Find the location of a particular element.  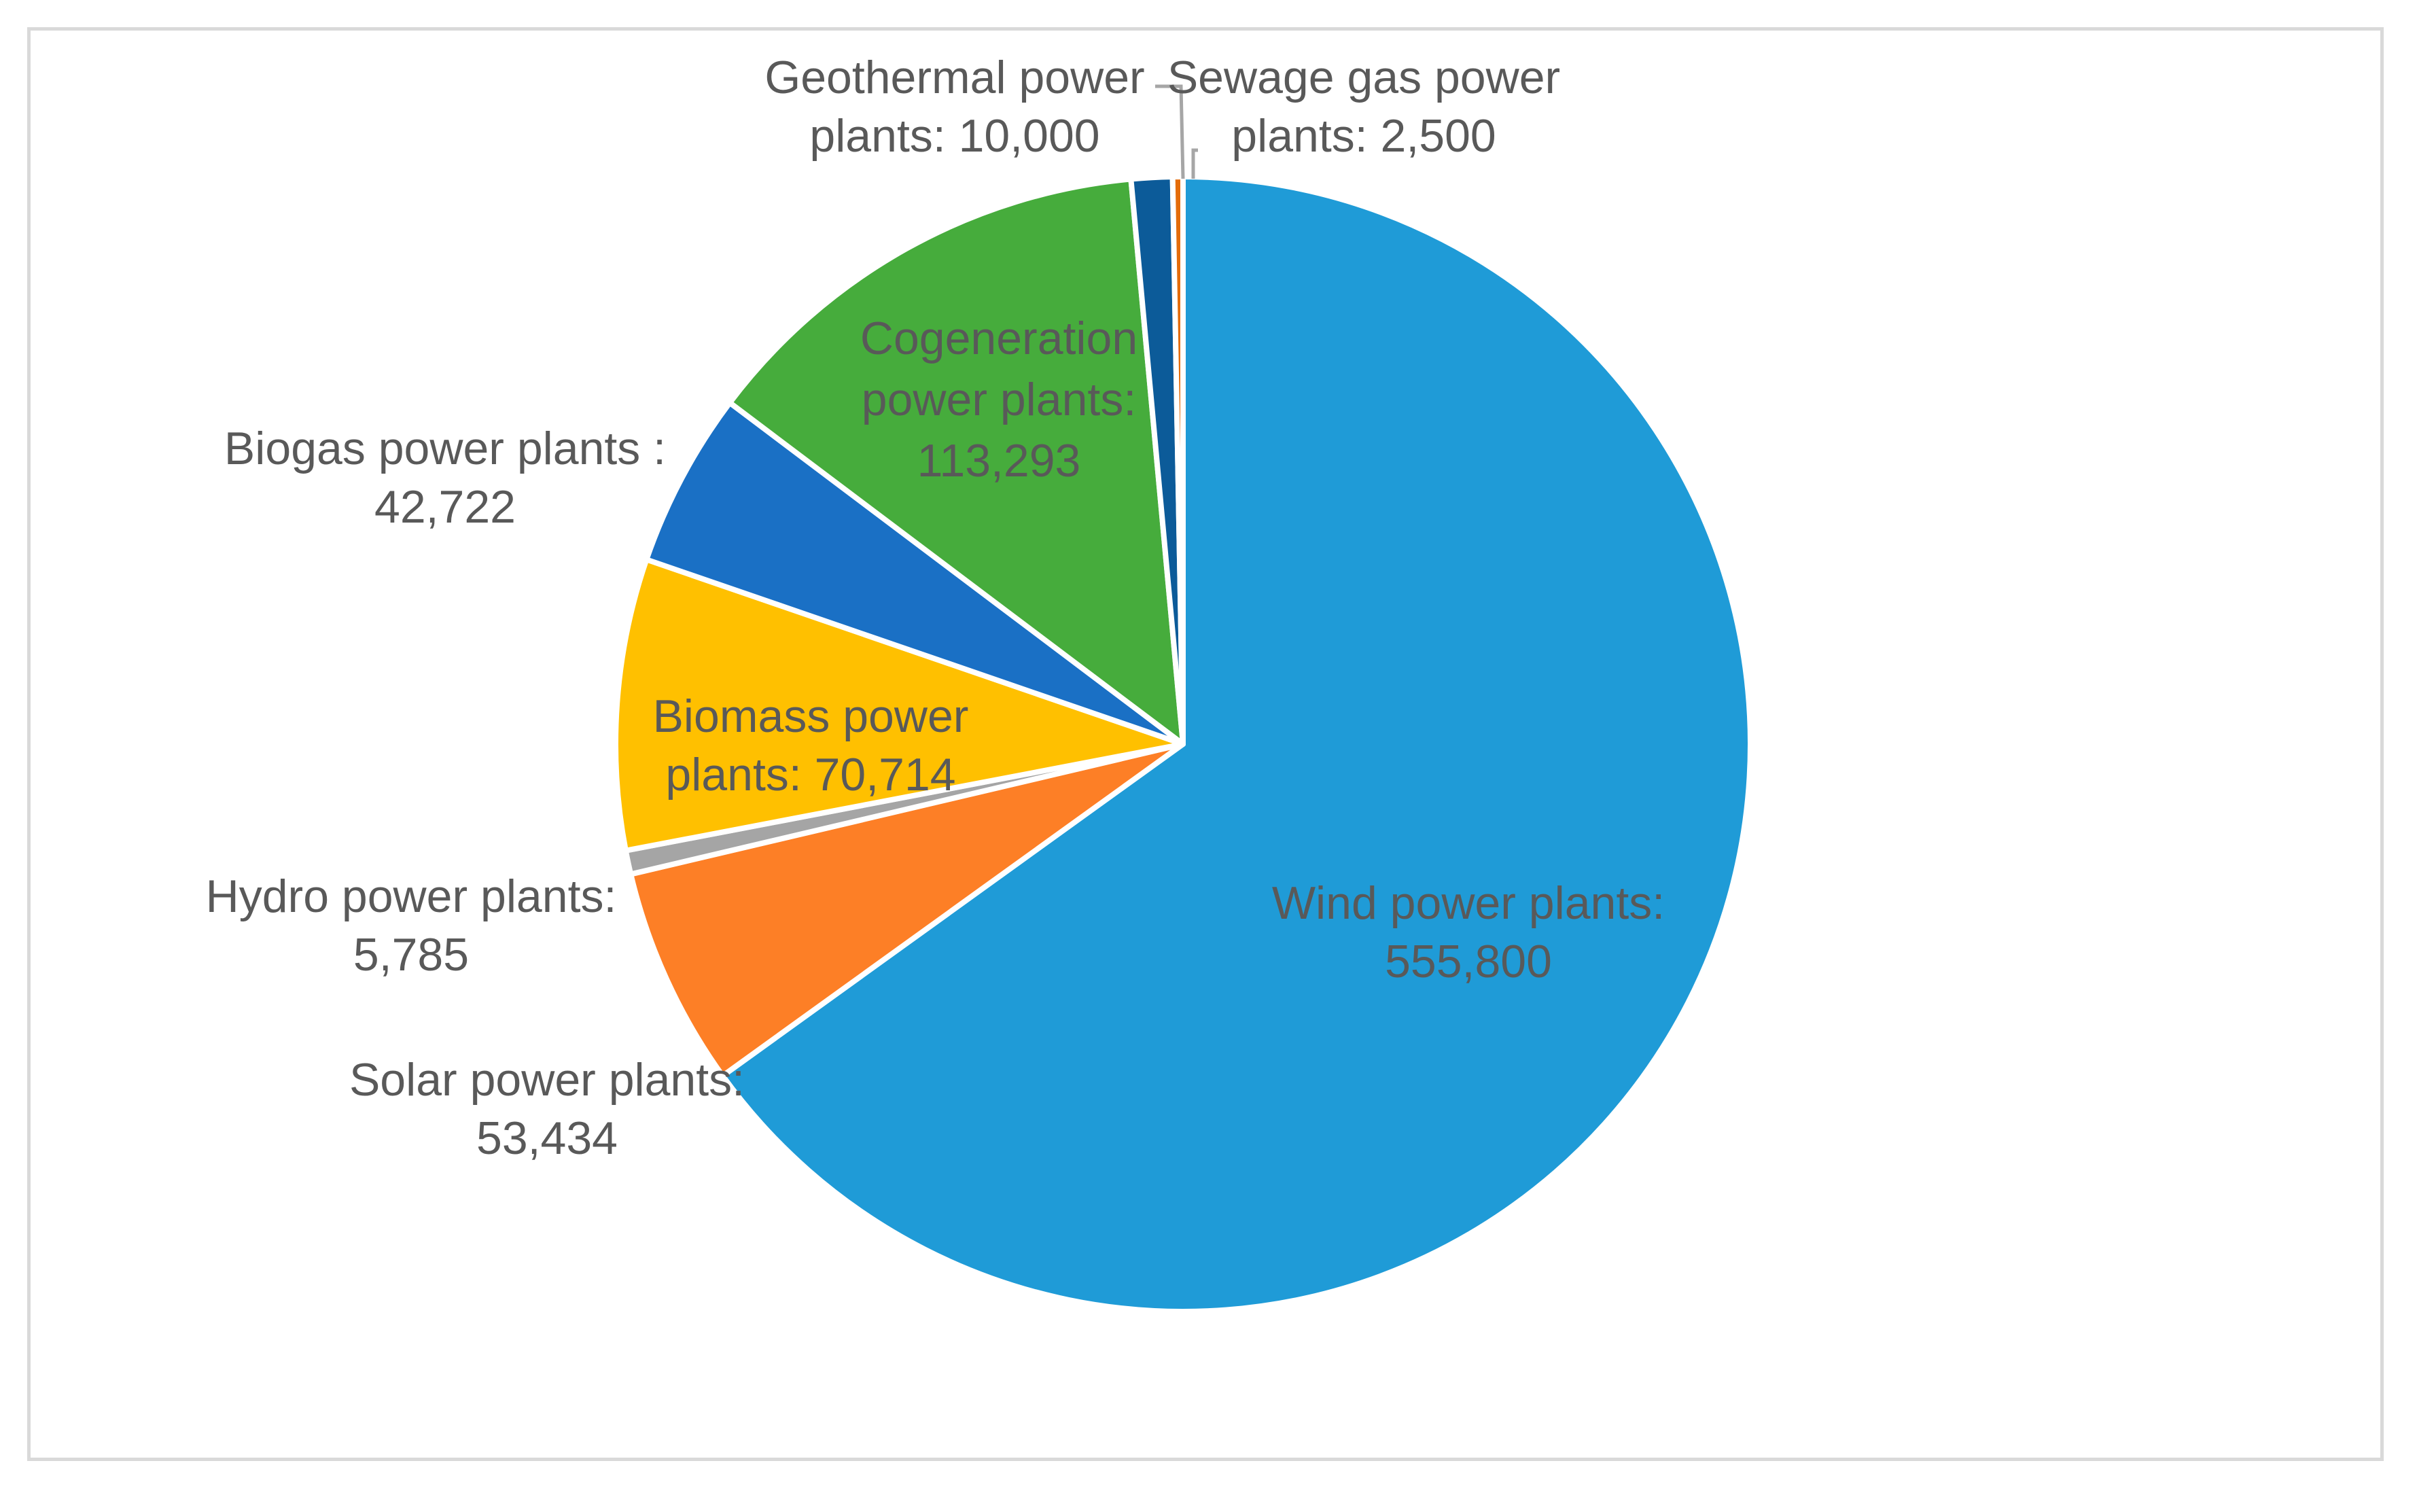

data-label-cogeneration-power-plants: Cogeneration power plants: 113,293 is located at coordinates (999, 400).